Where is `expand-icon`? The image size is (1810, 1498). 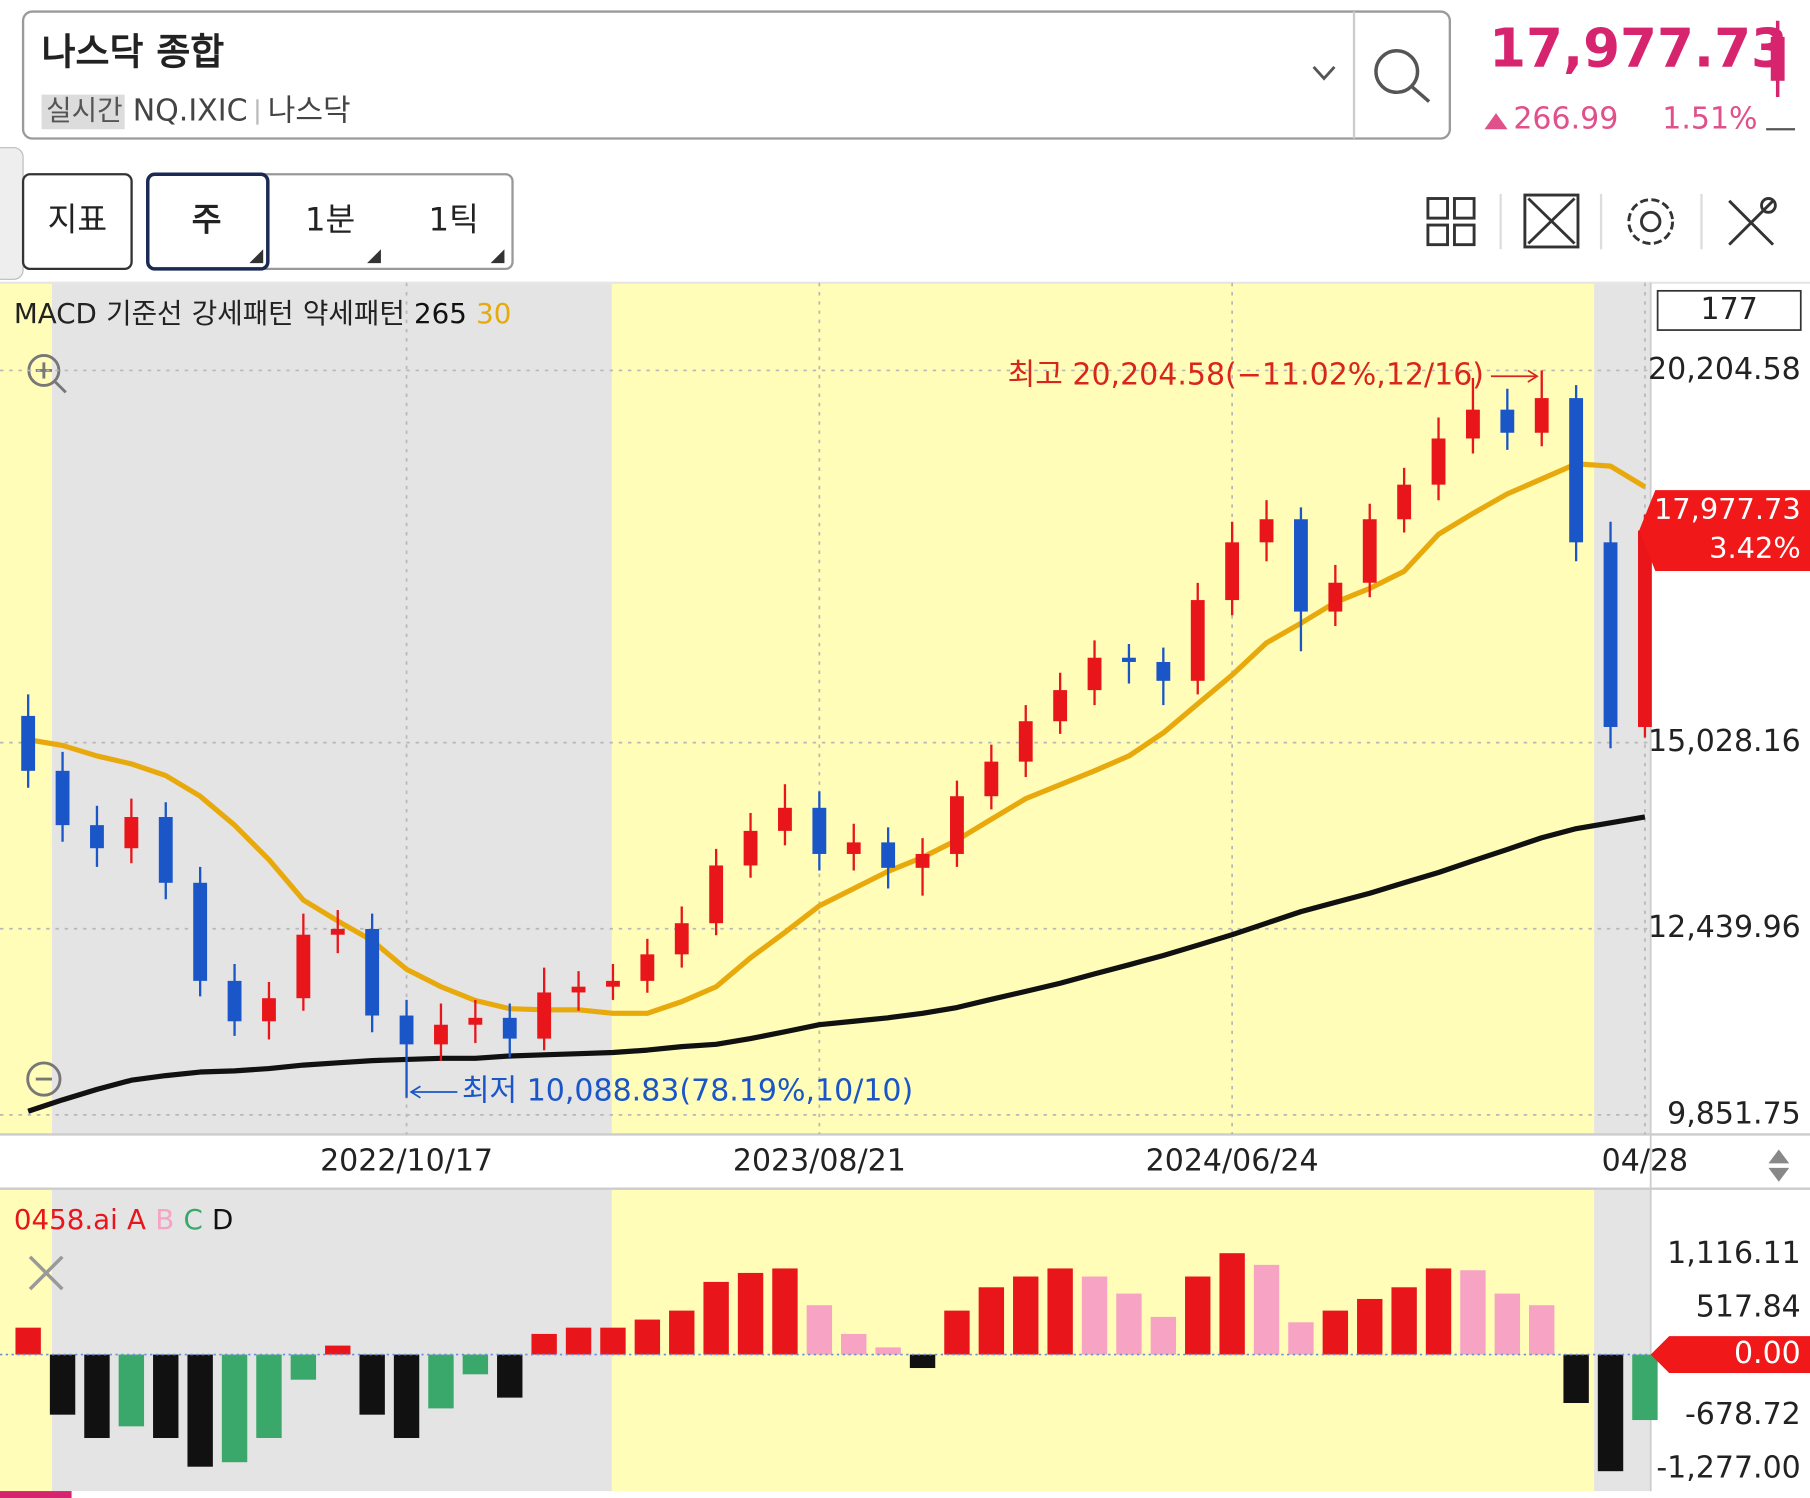 expand-icon is located at coordinates (1551, 221).